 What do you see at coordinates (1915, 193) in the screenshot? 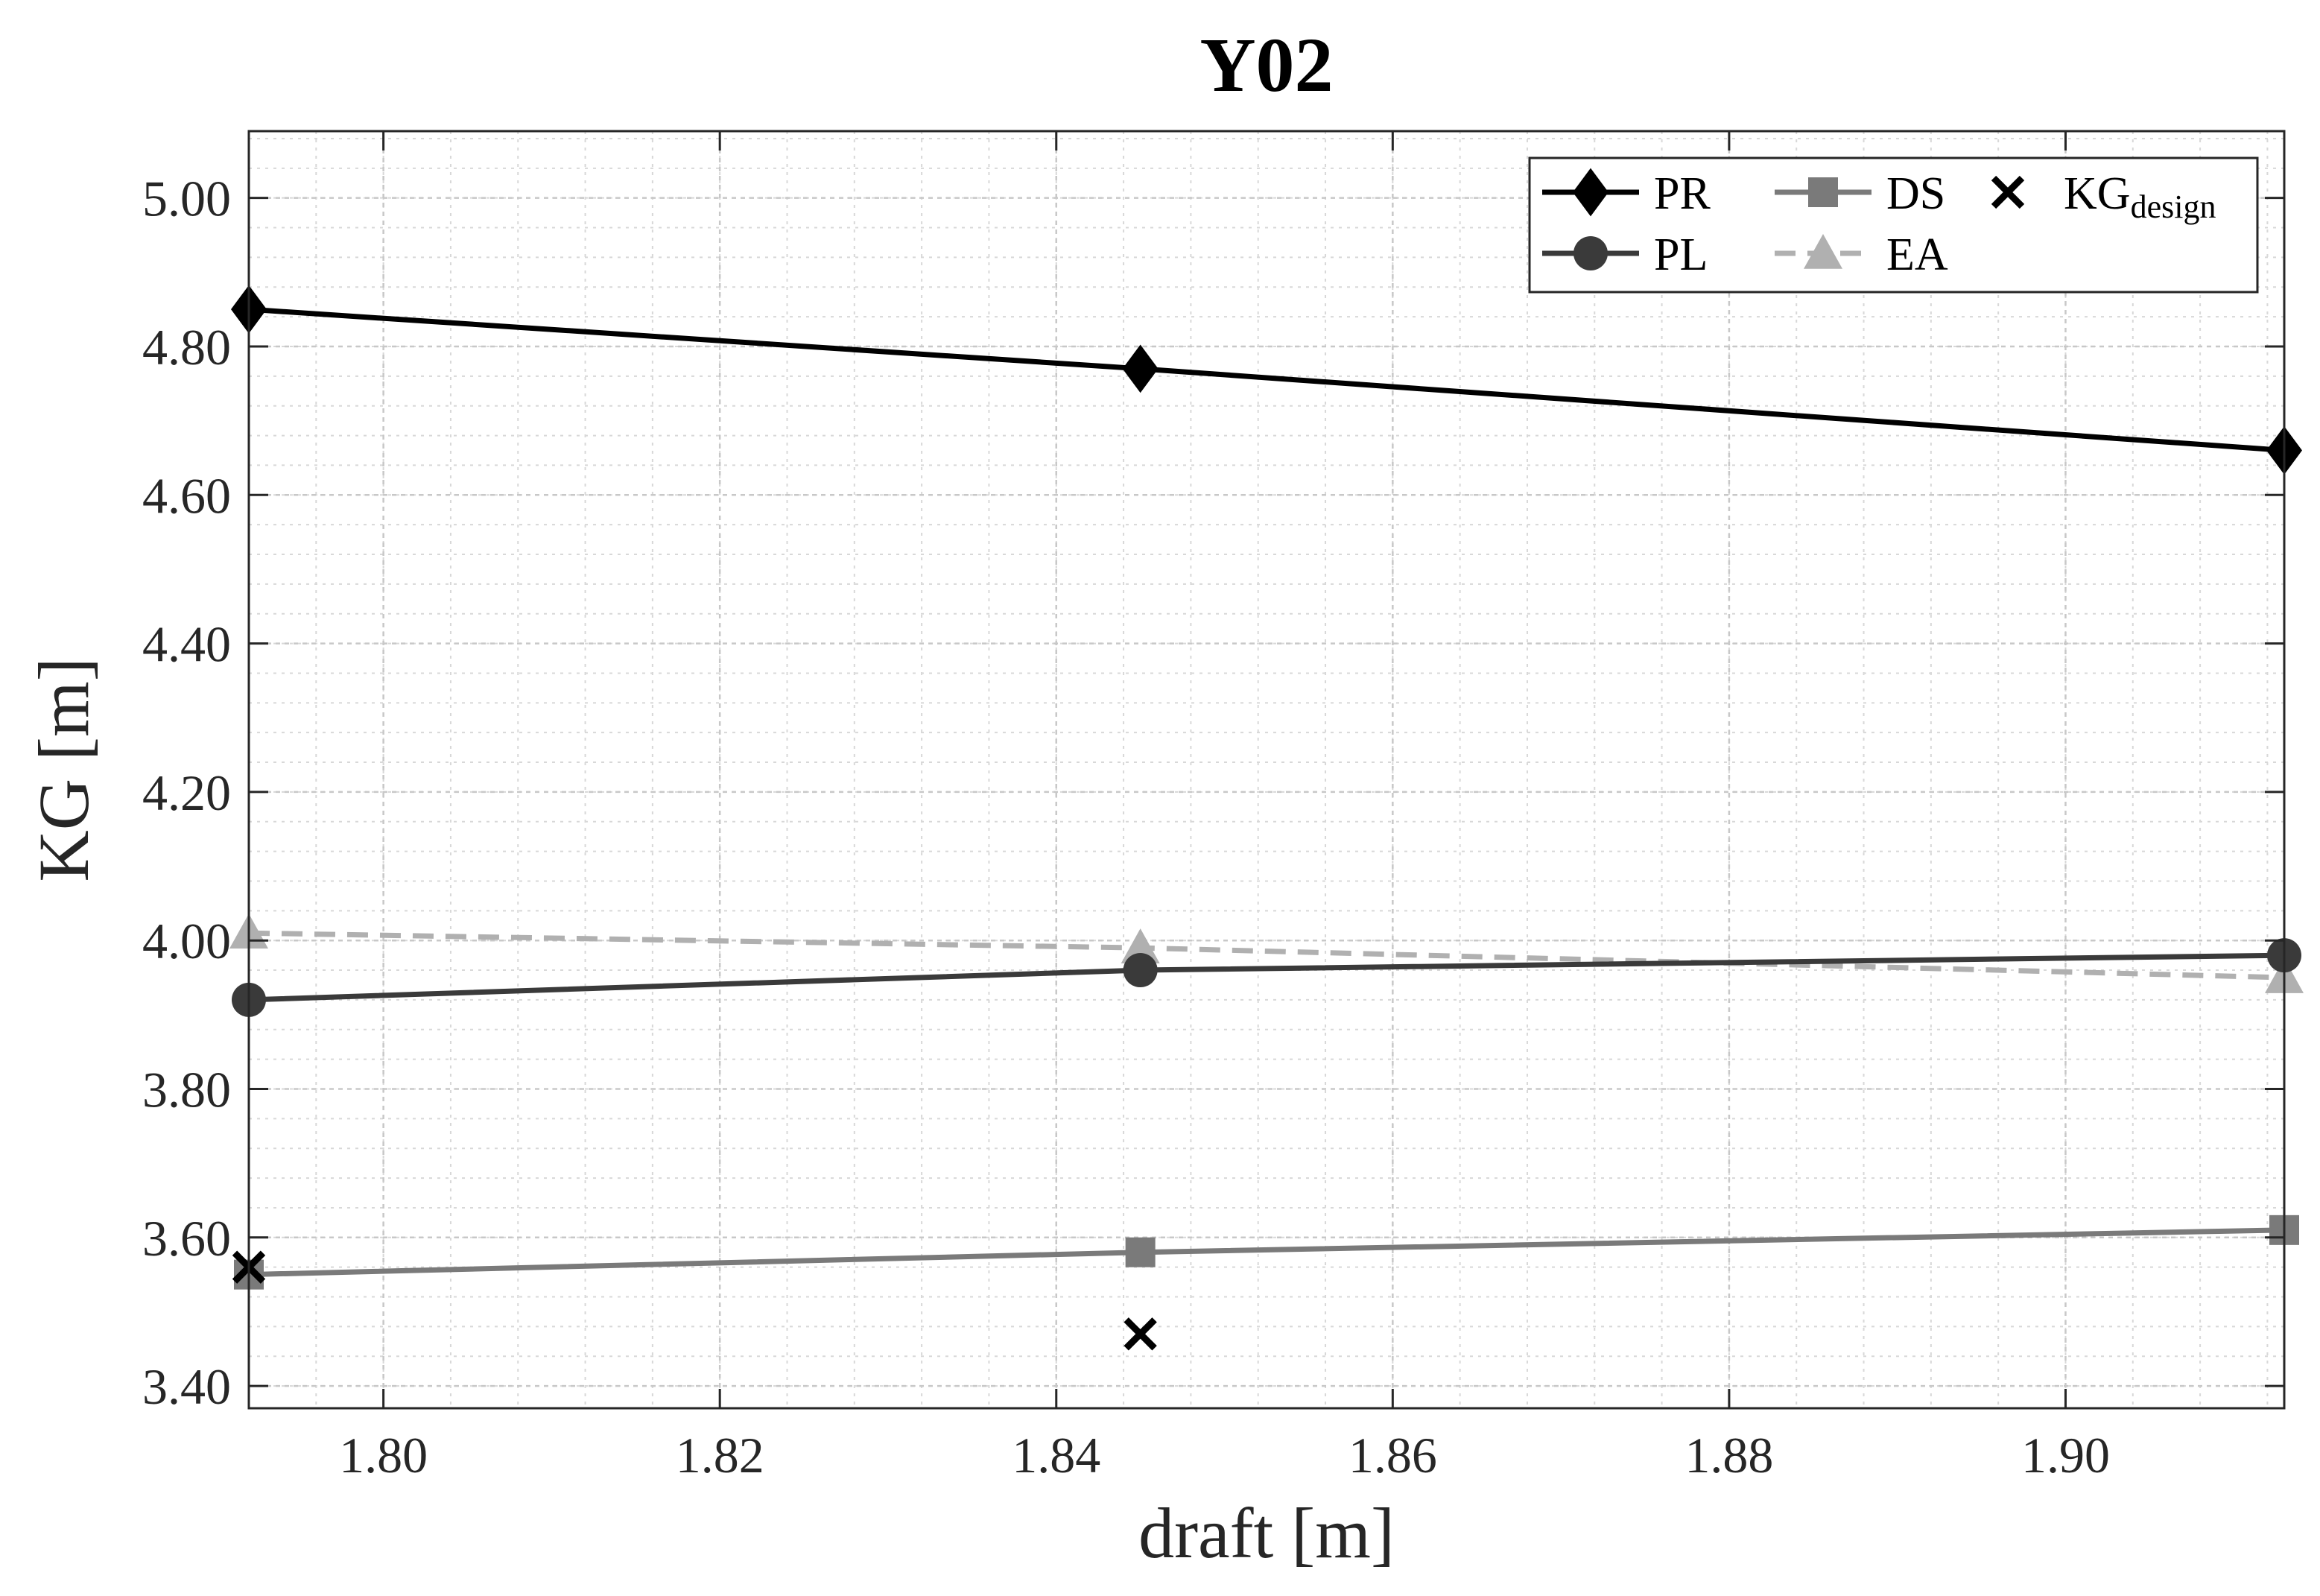
I see `legend-label-ds: DS` at bounding box center [1915, 193].